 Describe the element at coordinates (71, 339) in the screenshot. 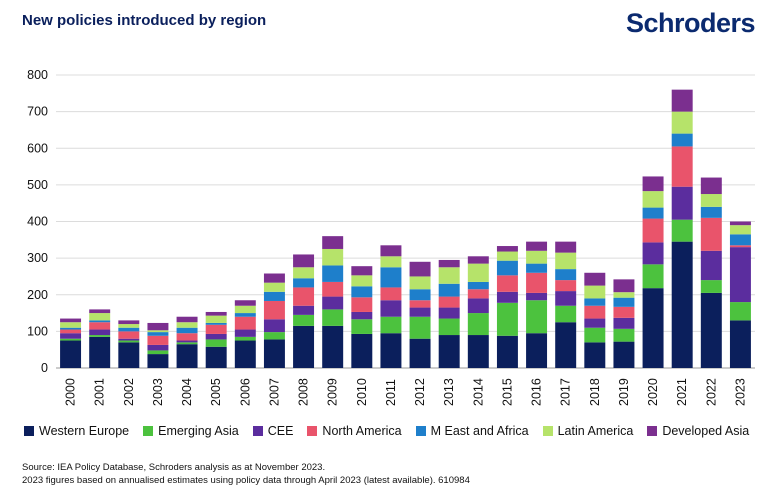

I see `bar-segment-emerging-asia-2000` at that location.